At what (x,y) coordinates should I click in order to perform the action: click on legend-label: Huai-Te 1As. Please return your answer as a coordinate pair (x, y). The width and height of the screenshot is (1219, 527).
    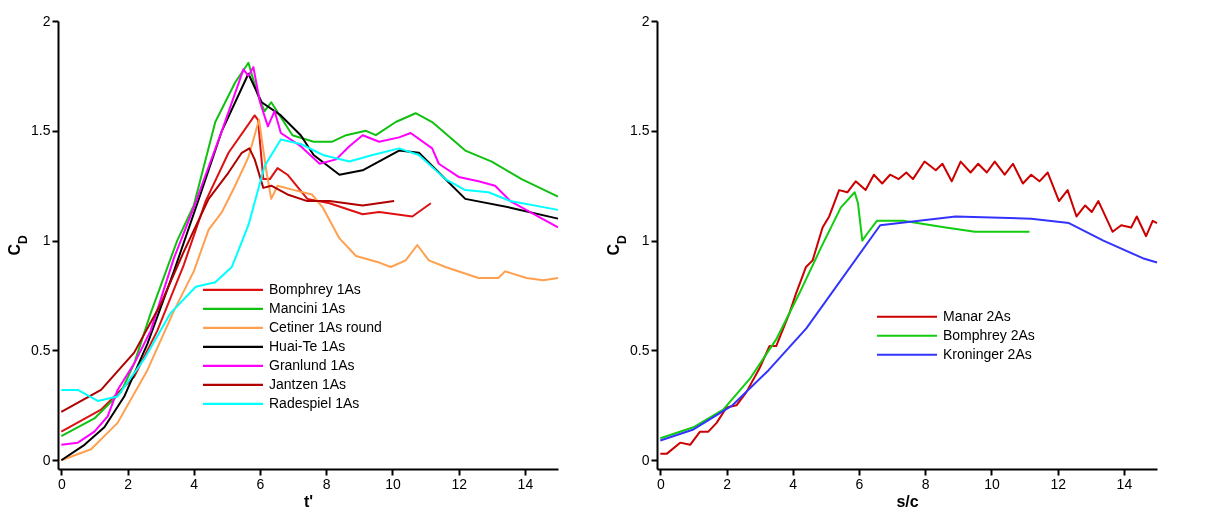
    Looking at the image, I should click on (307, 345).